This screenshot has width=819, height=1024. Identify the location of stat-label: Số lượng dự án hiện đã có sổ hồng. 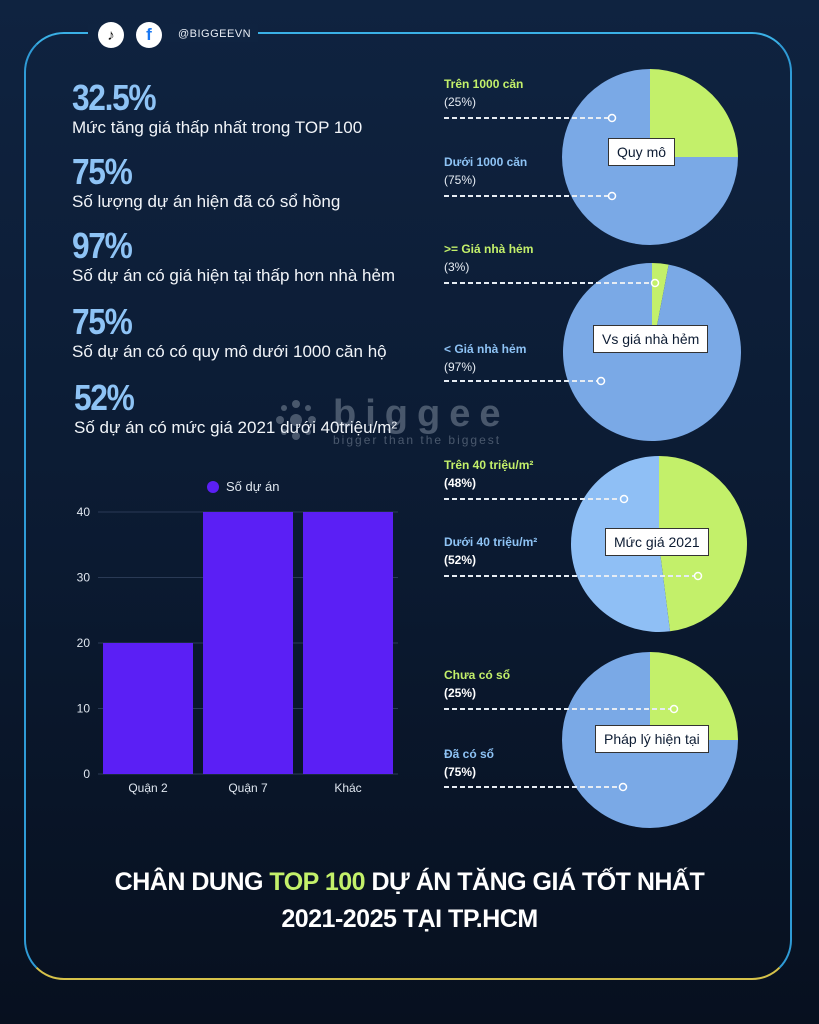
(206, 201).